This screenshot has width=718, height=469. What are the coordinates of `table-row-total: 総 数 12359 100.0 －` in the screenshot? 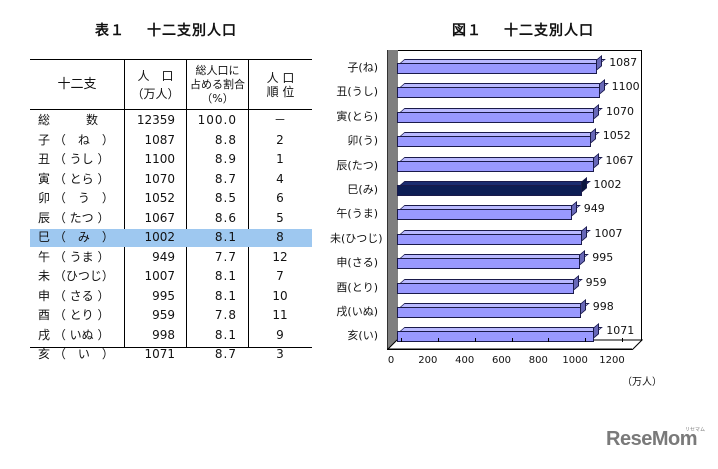 It's located at (171, 121).